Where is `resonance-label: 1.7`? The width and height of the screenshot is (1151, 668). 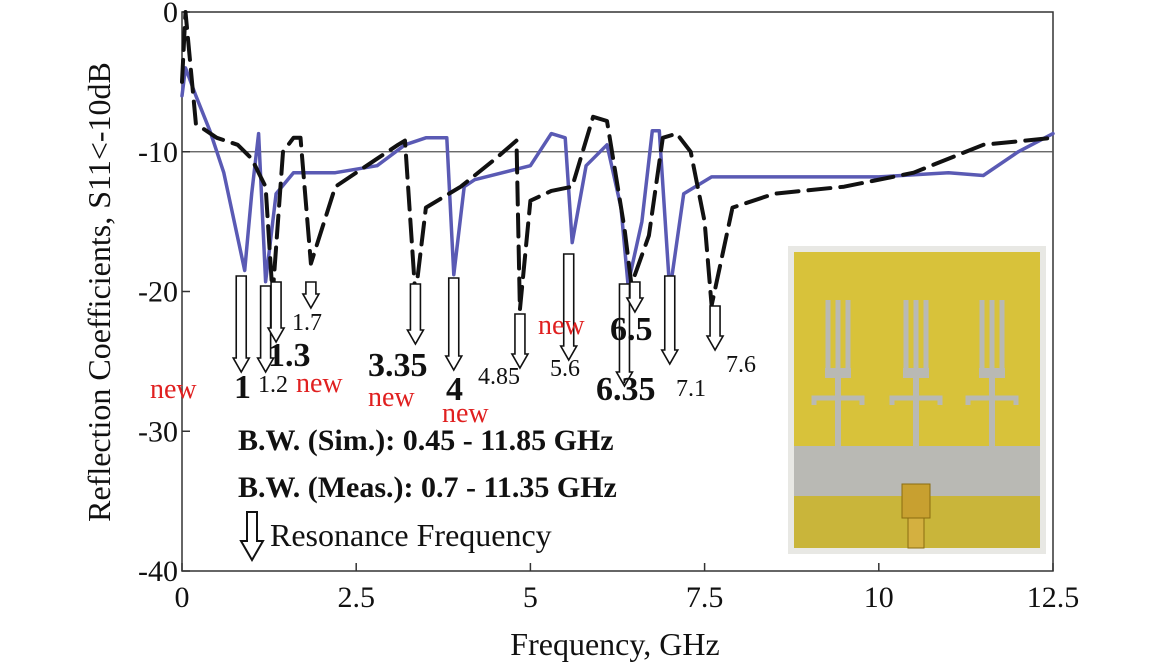 resonance-label: 1.7 is located at coordinates (307, 323).